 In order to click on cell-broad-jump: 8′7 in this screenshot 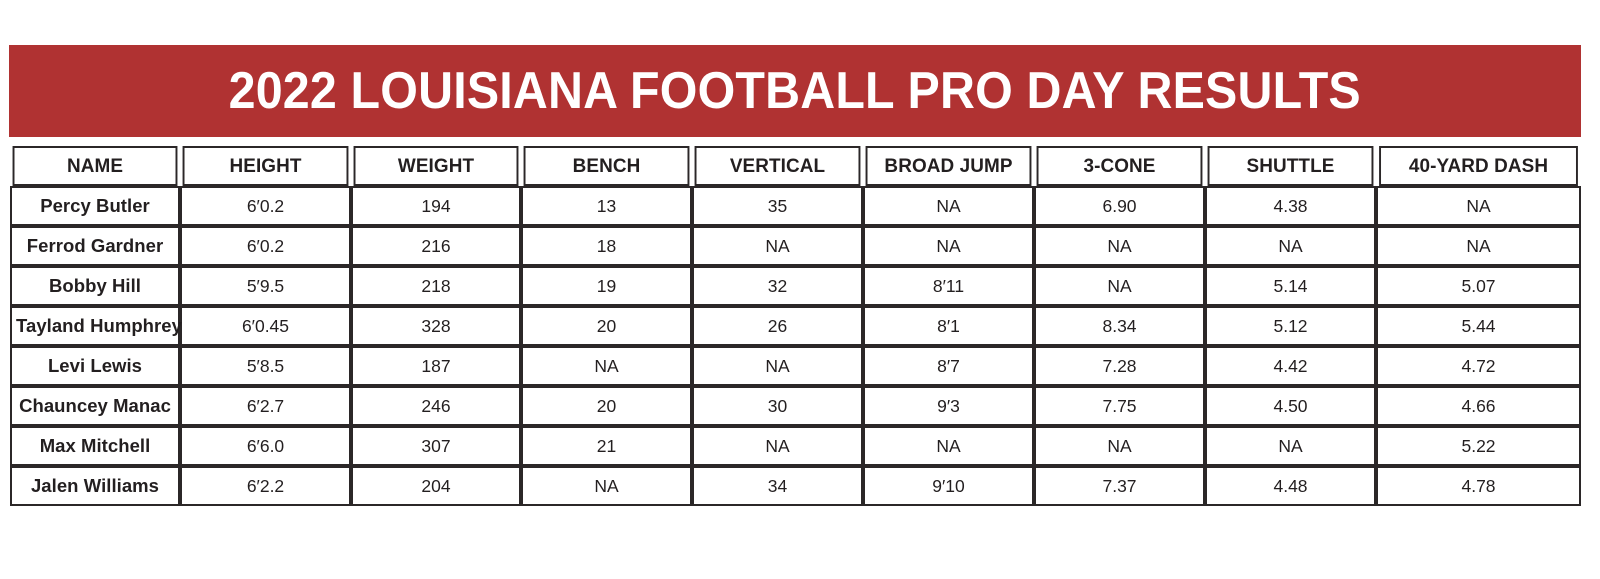, I will do `click(948, 366)`.